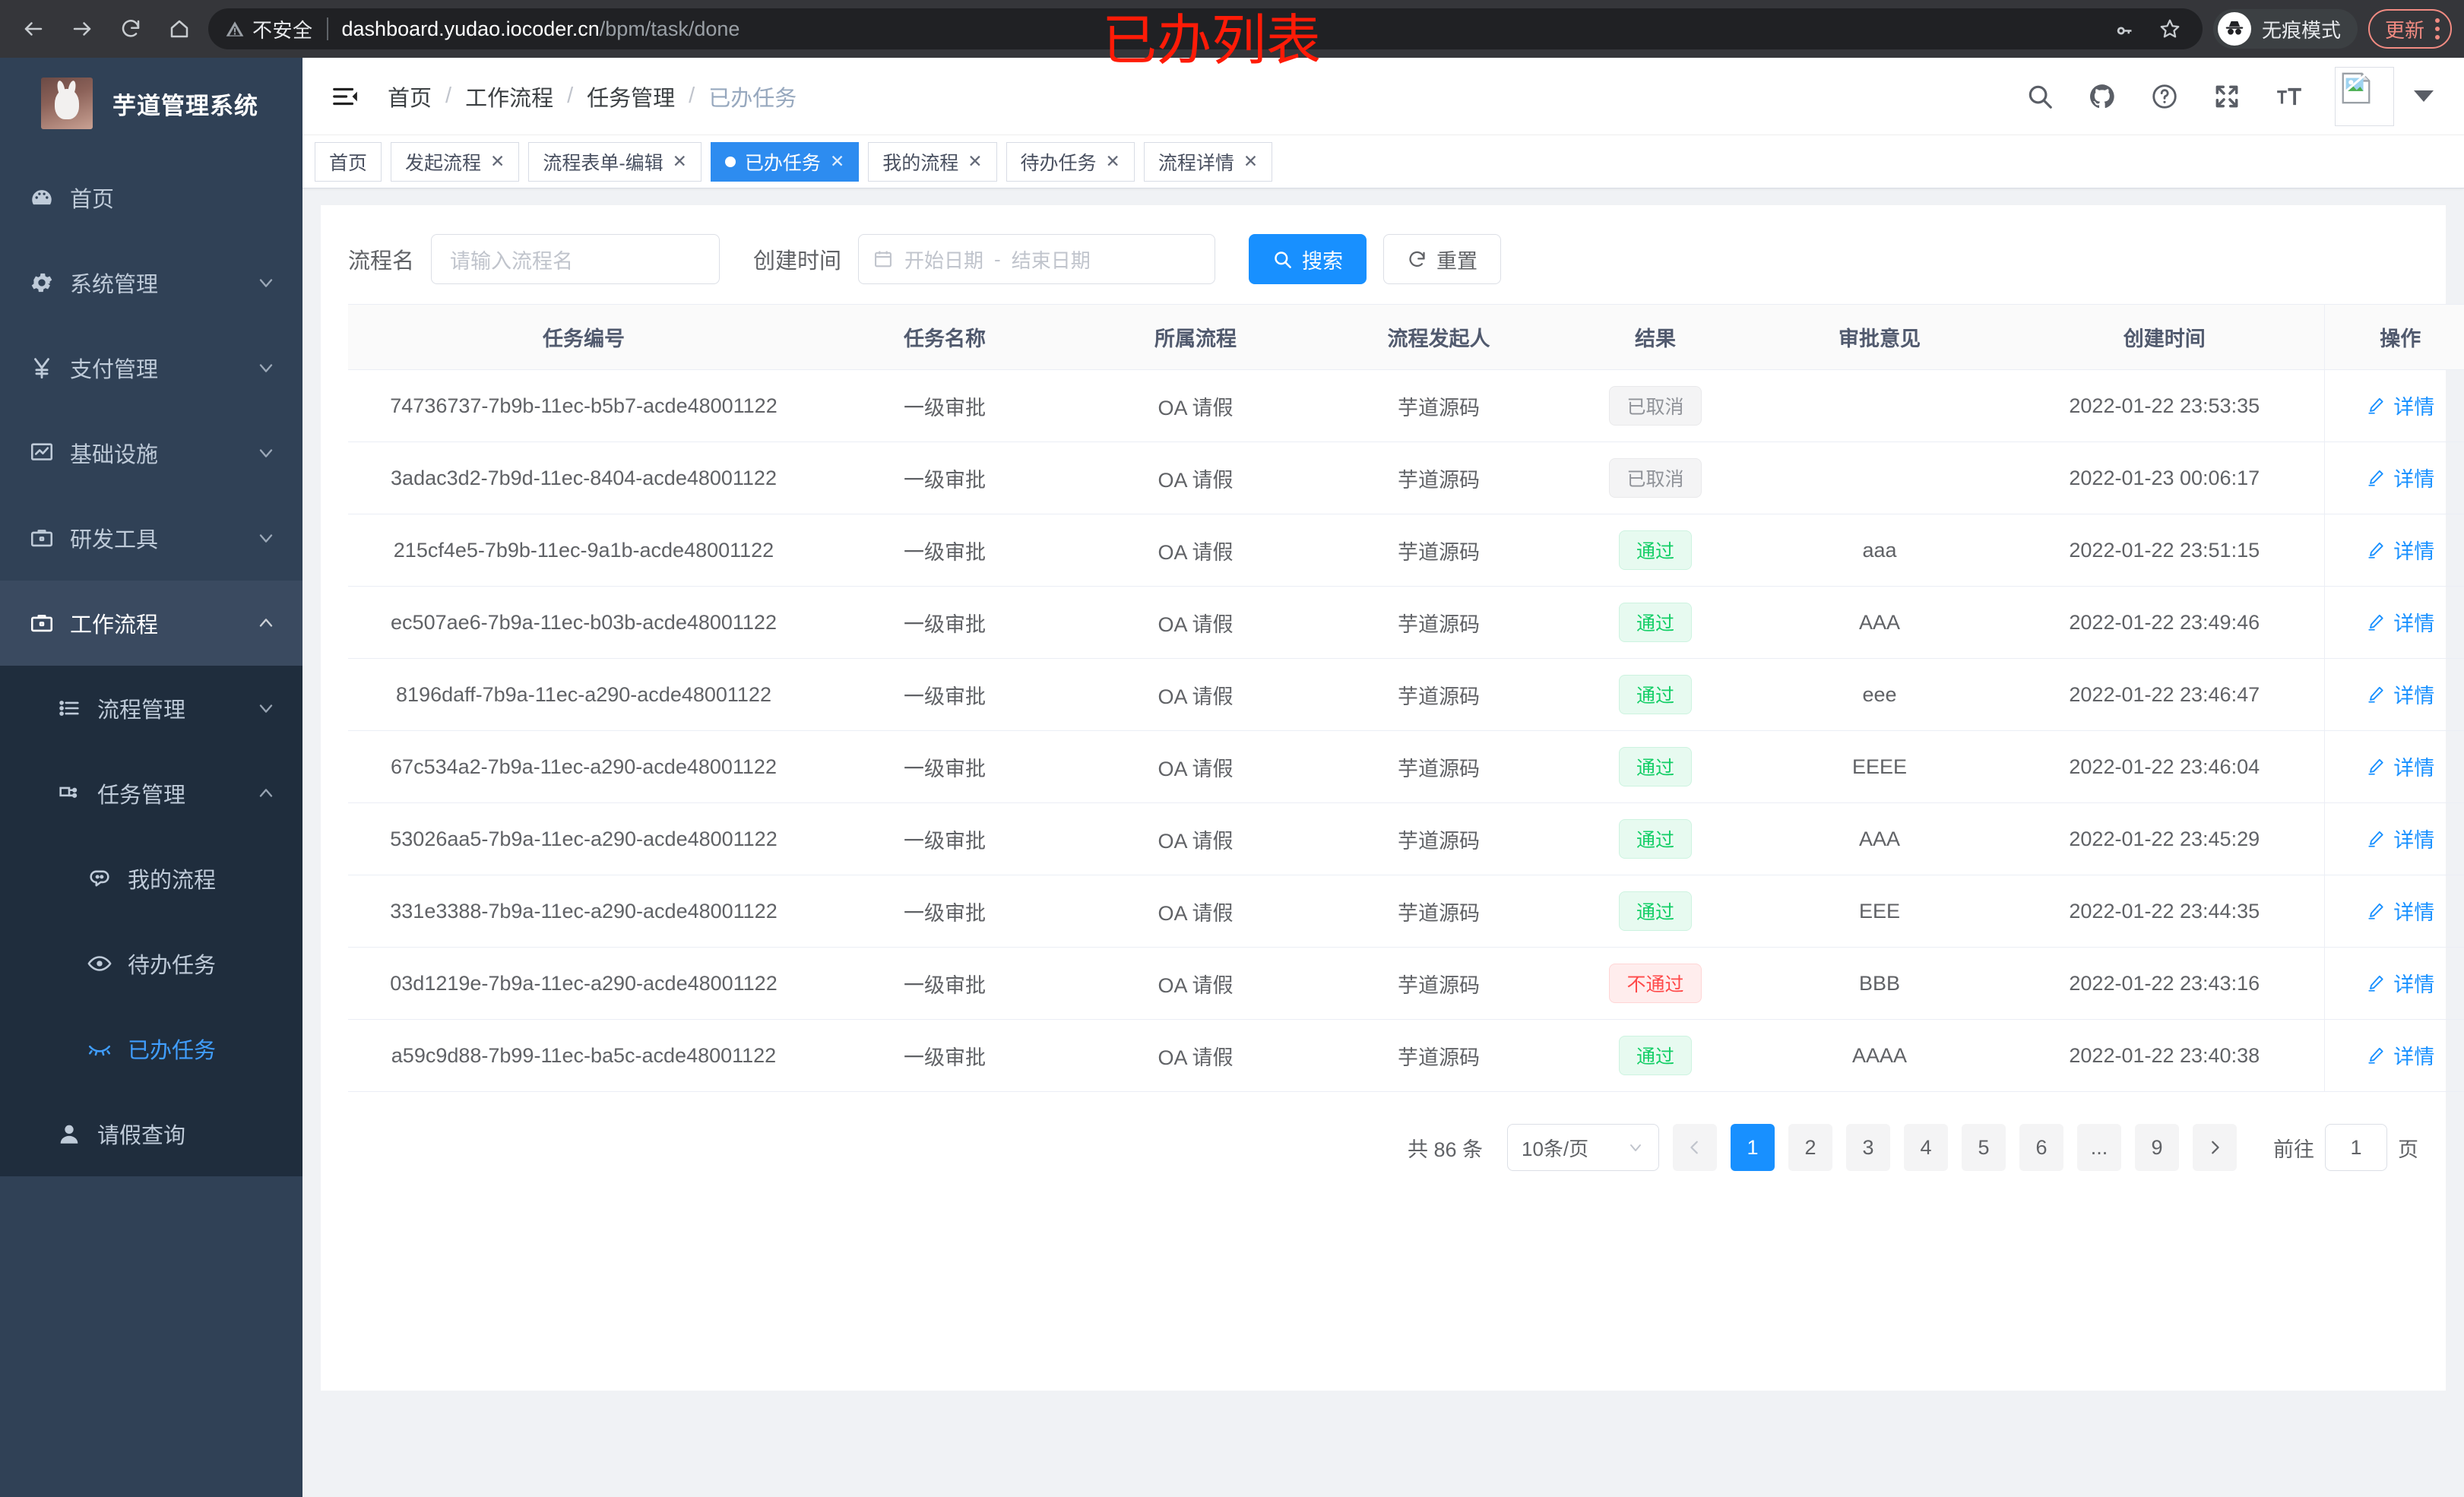  What do you see at coordinates (151, 623) in the screenshot?
I see `sidebar-item-workflow: 工作流程` at bounding box center [151, 623].